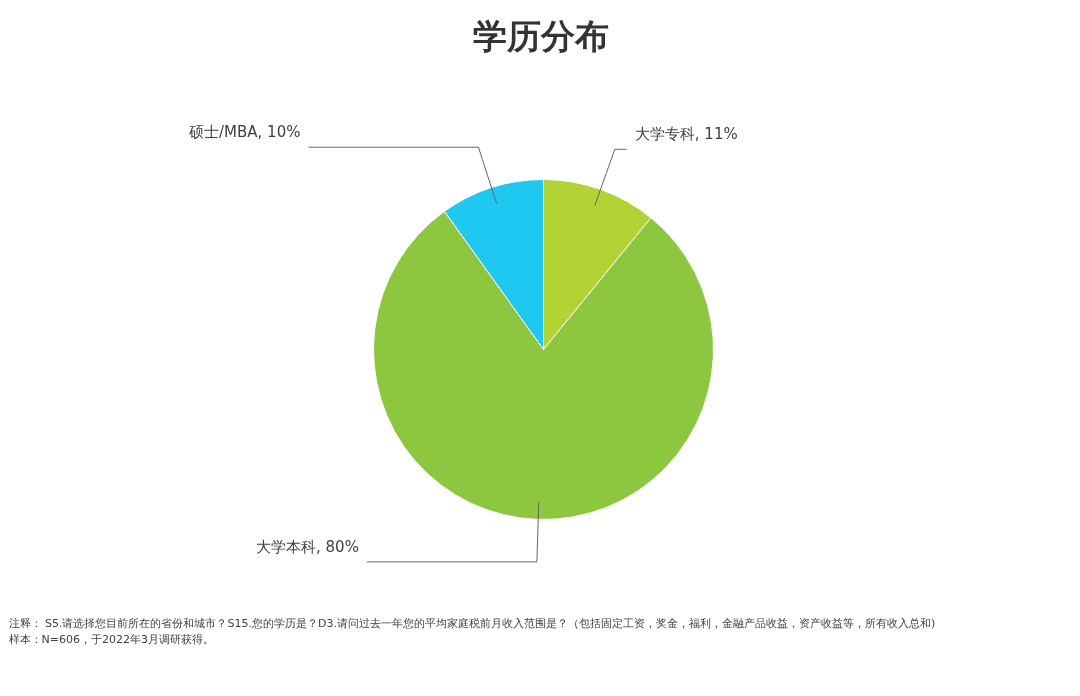 The width and height of the screenshot is (1080, 696). Describe the element at coordinates (111, 639) in the screenshot. I see `text: 样本：N=606，于2022年3月调研获得。` at that location.